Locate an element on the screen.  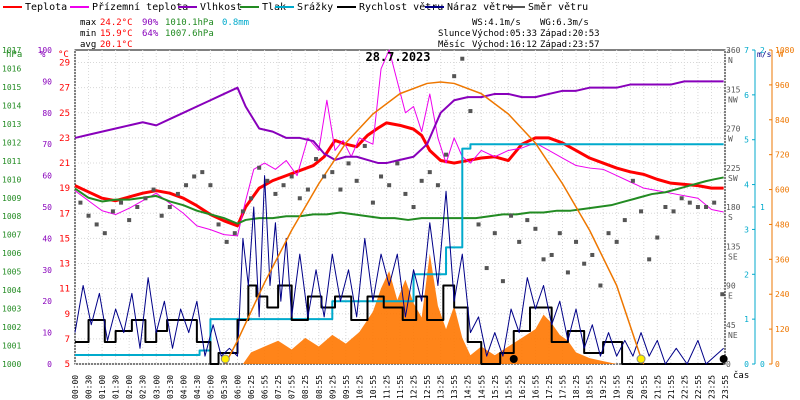
dir-tick-label: 225 is located at coordinates (733, 168).